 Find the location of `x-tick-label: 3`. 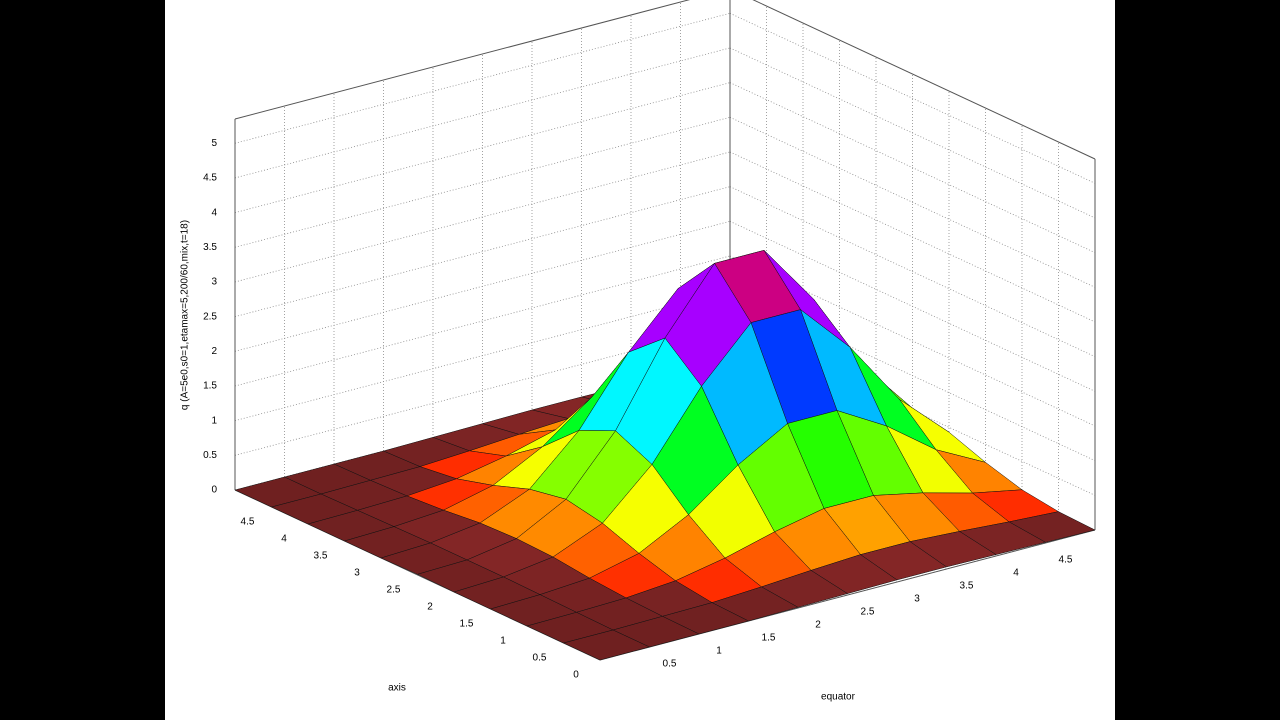

x-tick-label: 3 is located at coordinates (357, 573).